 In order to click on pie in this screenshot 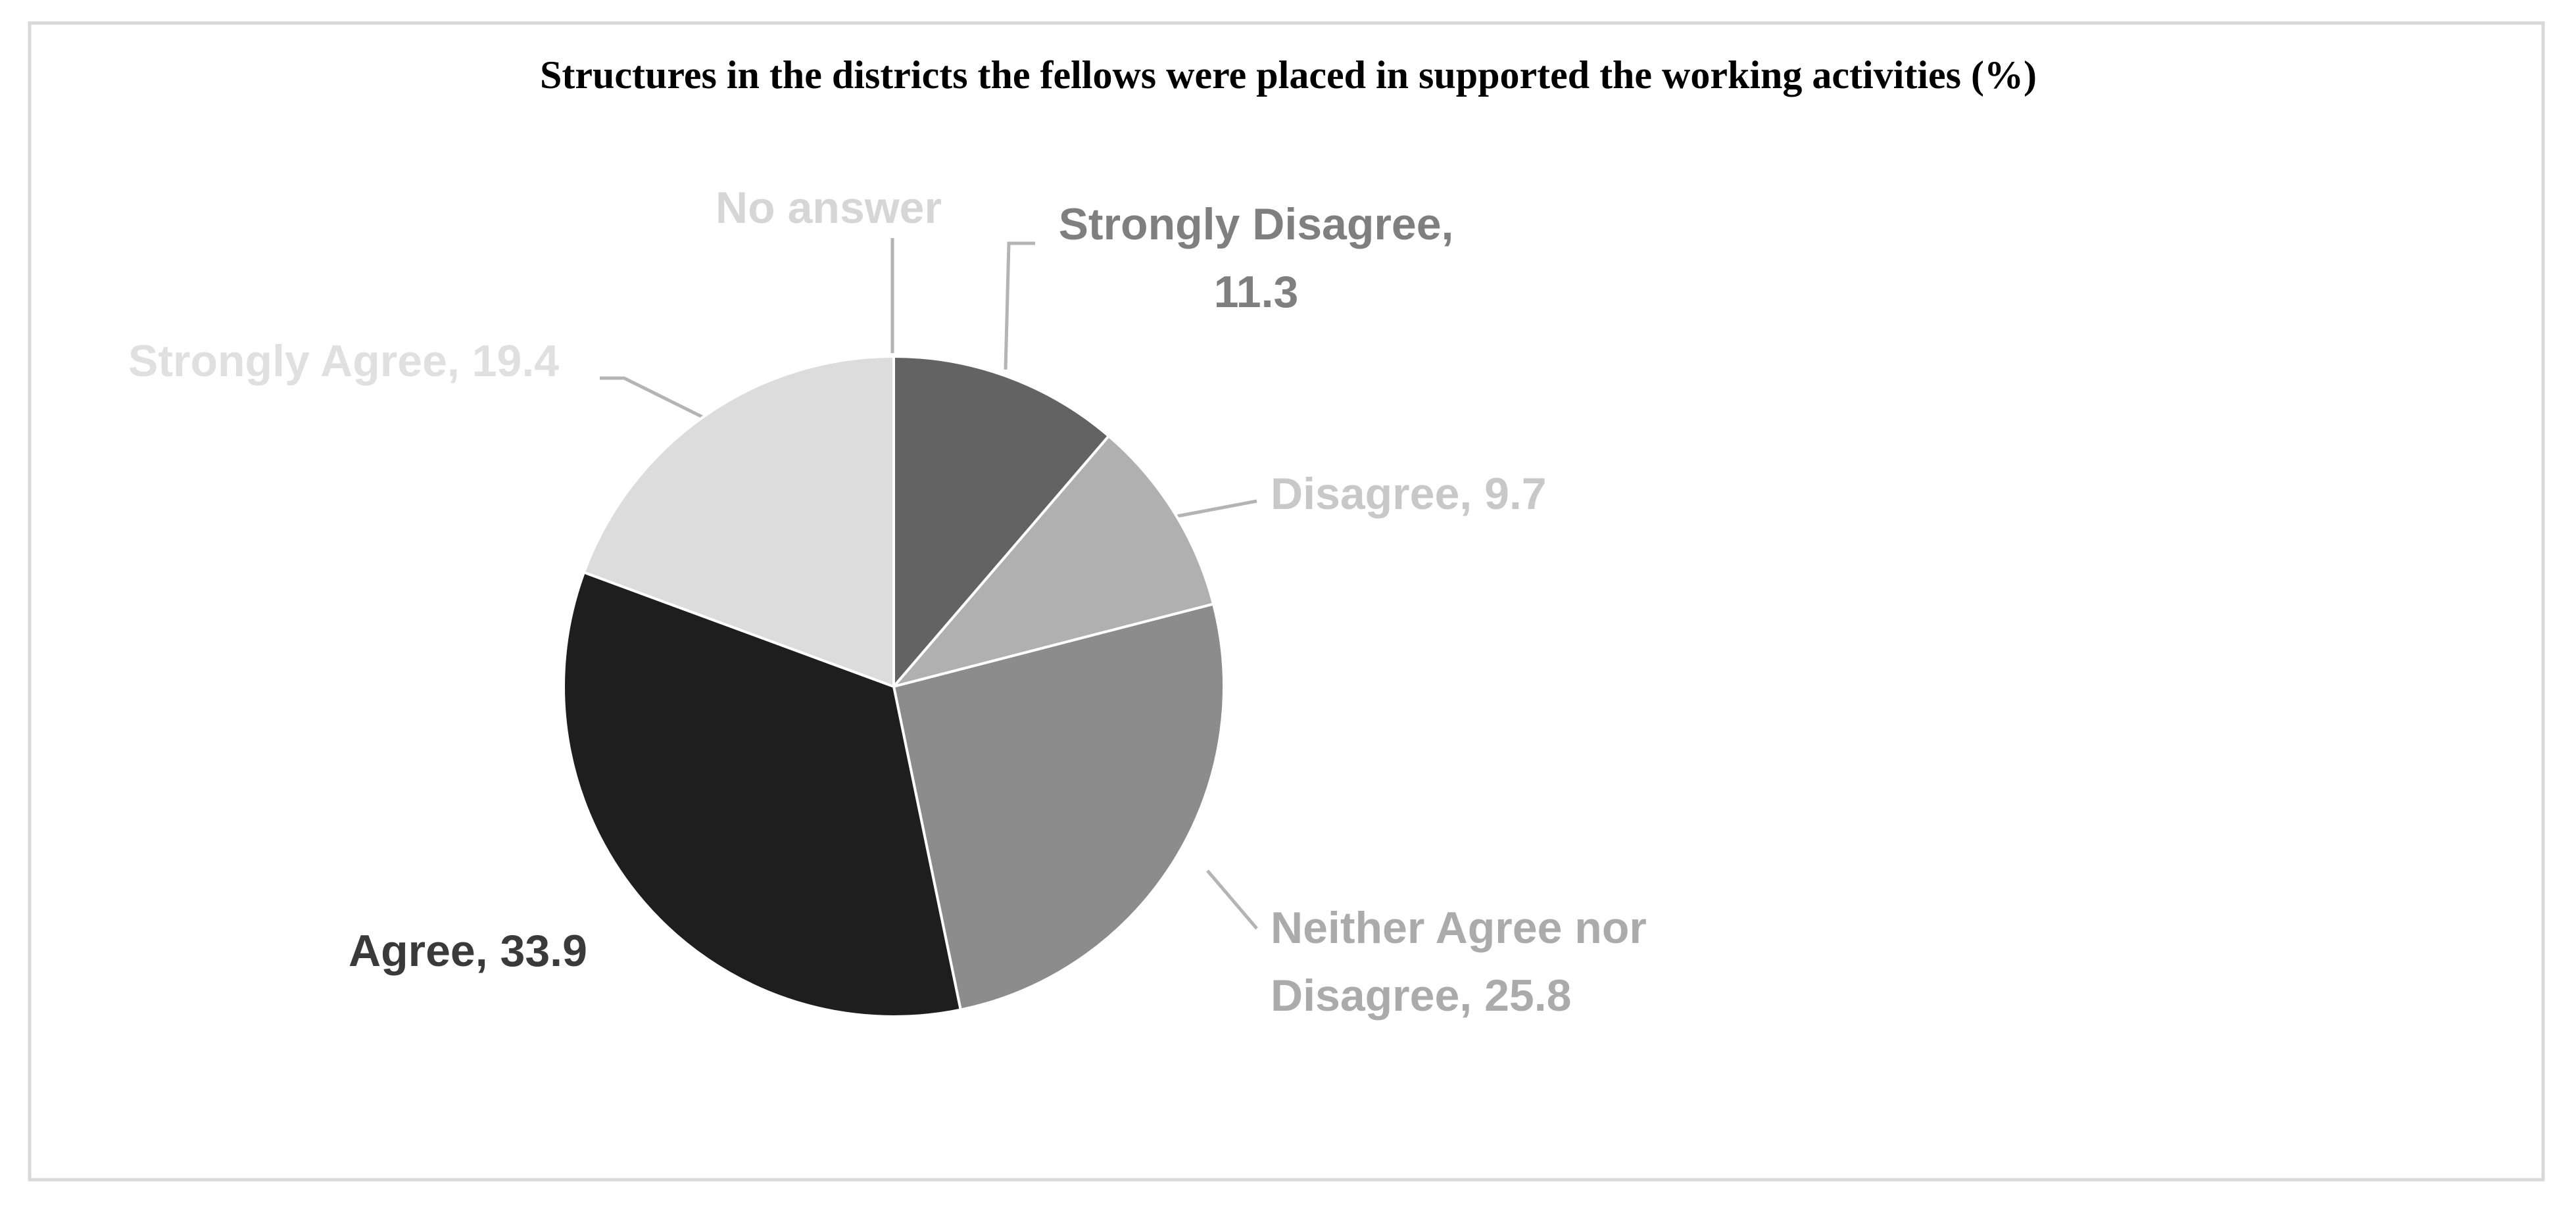, I will do `click(893, 686)`.